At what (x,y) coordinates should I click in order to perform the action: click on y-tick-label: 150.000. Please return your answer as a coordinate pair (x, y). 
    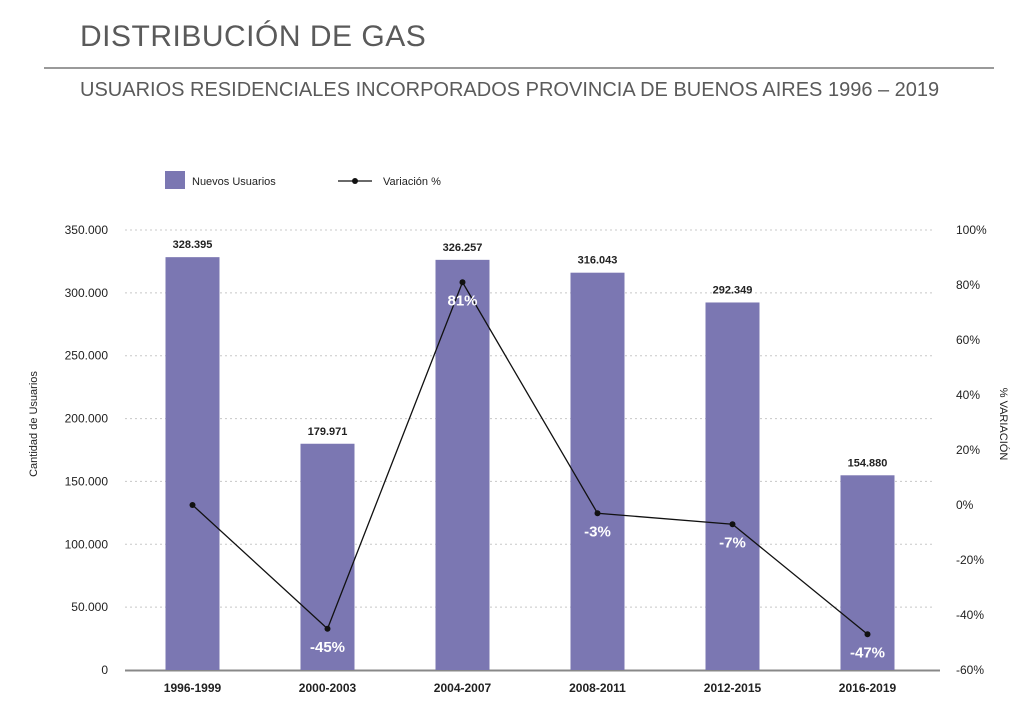
    Looking at the image, I should click on (87, 481).